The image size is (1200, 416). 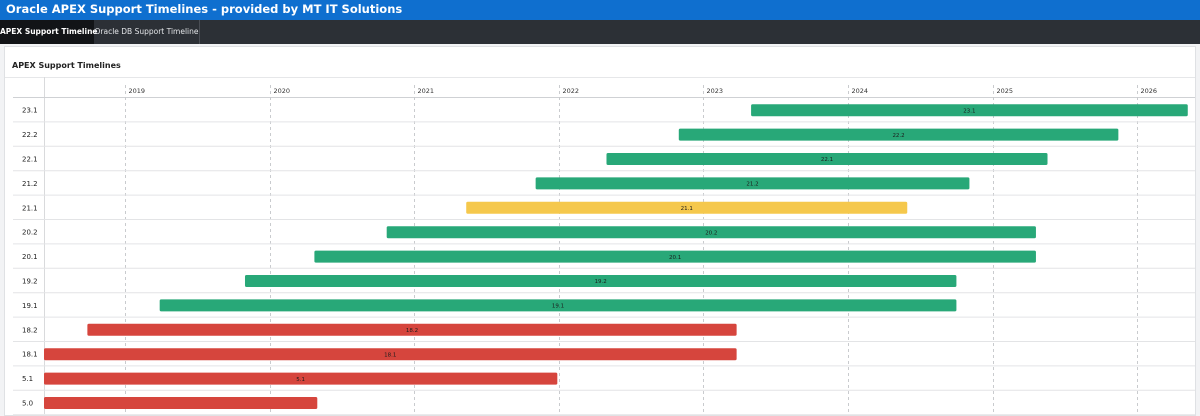 I want to click on bar-label-19-2: 19.2, so click(x=601, y=282).